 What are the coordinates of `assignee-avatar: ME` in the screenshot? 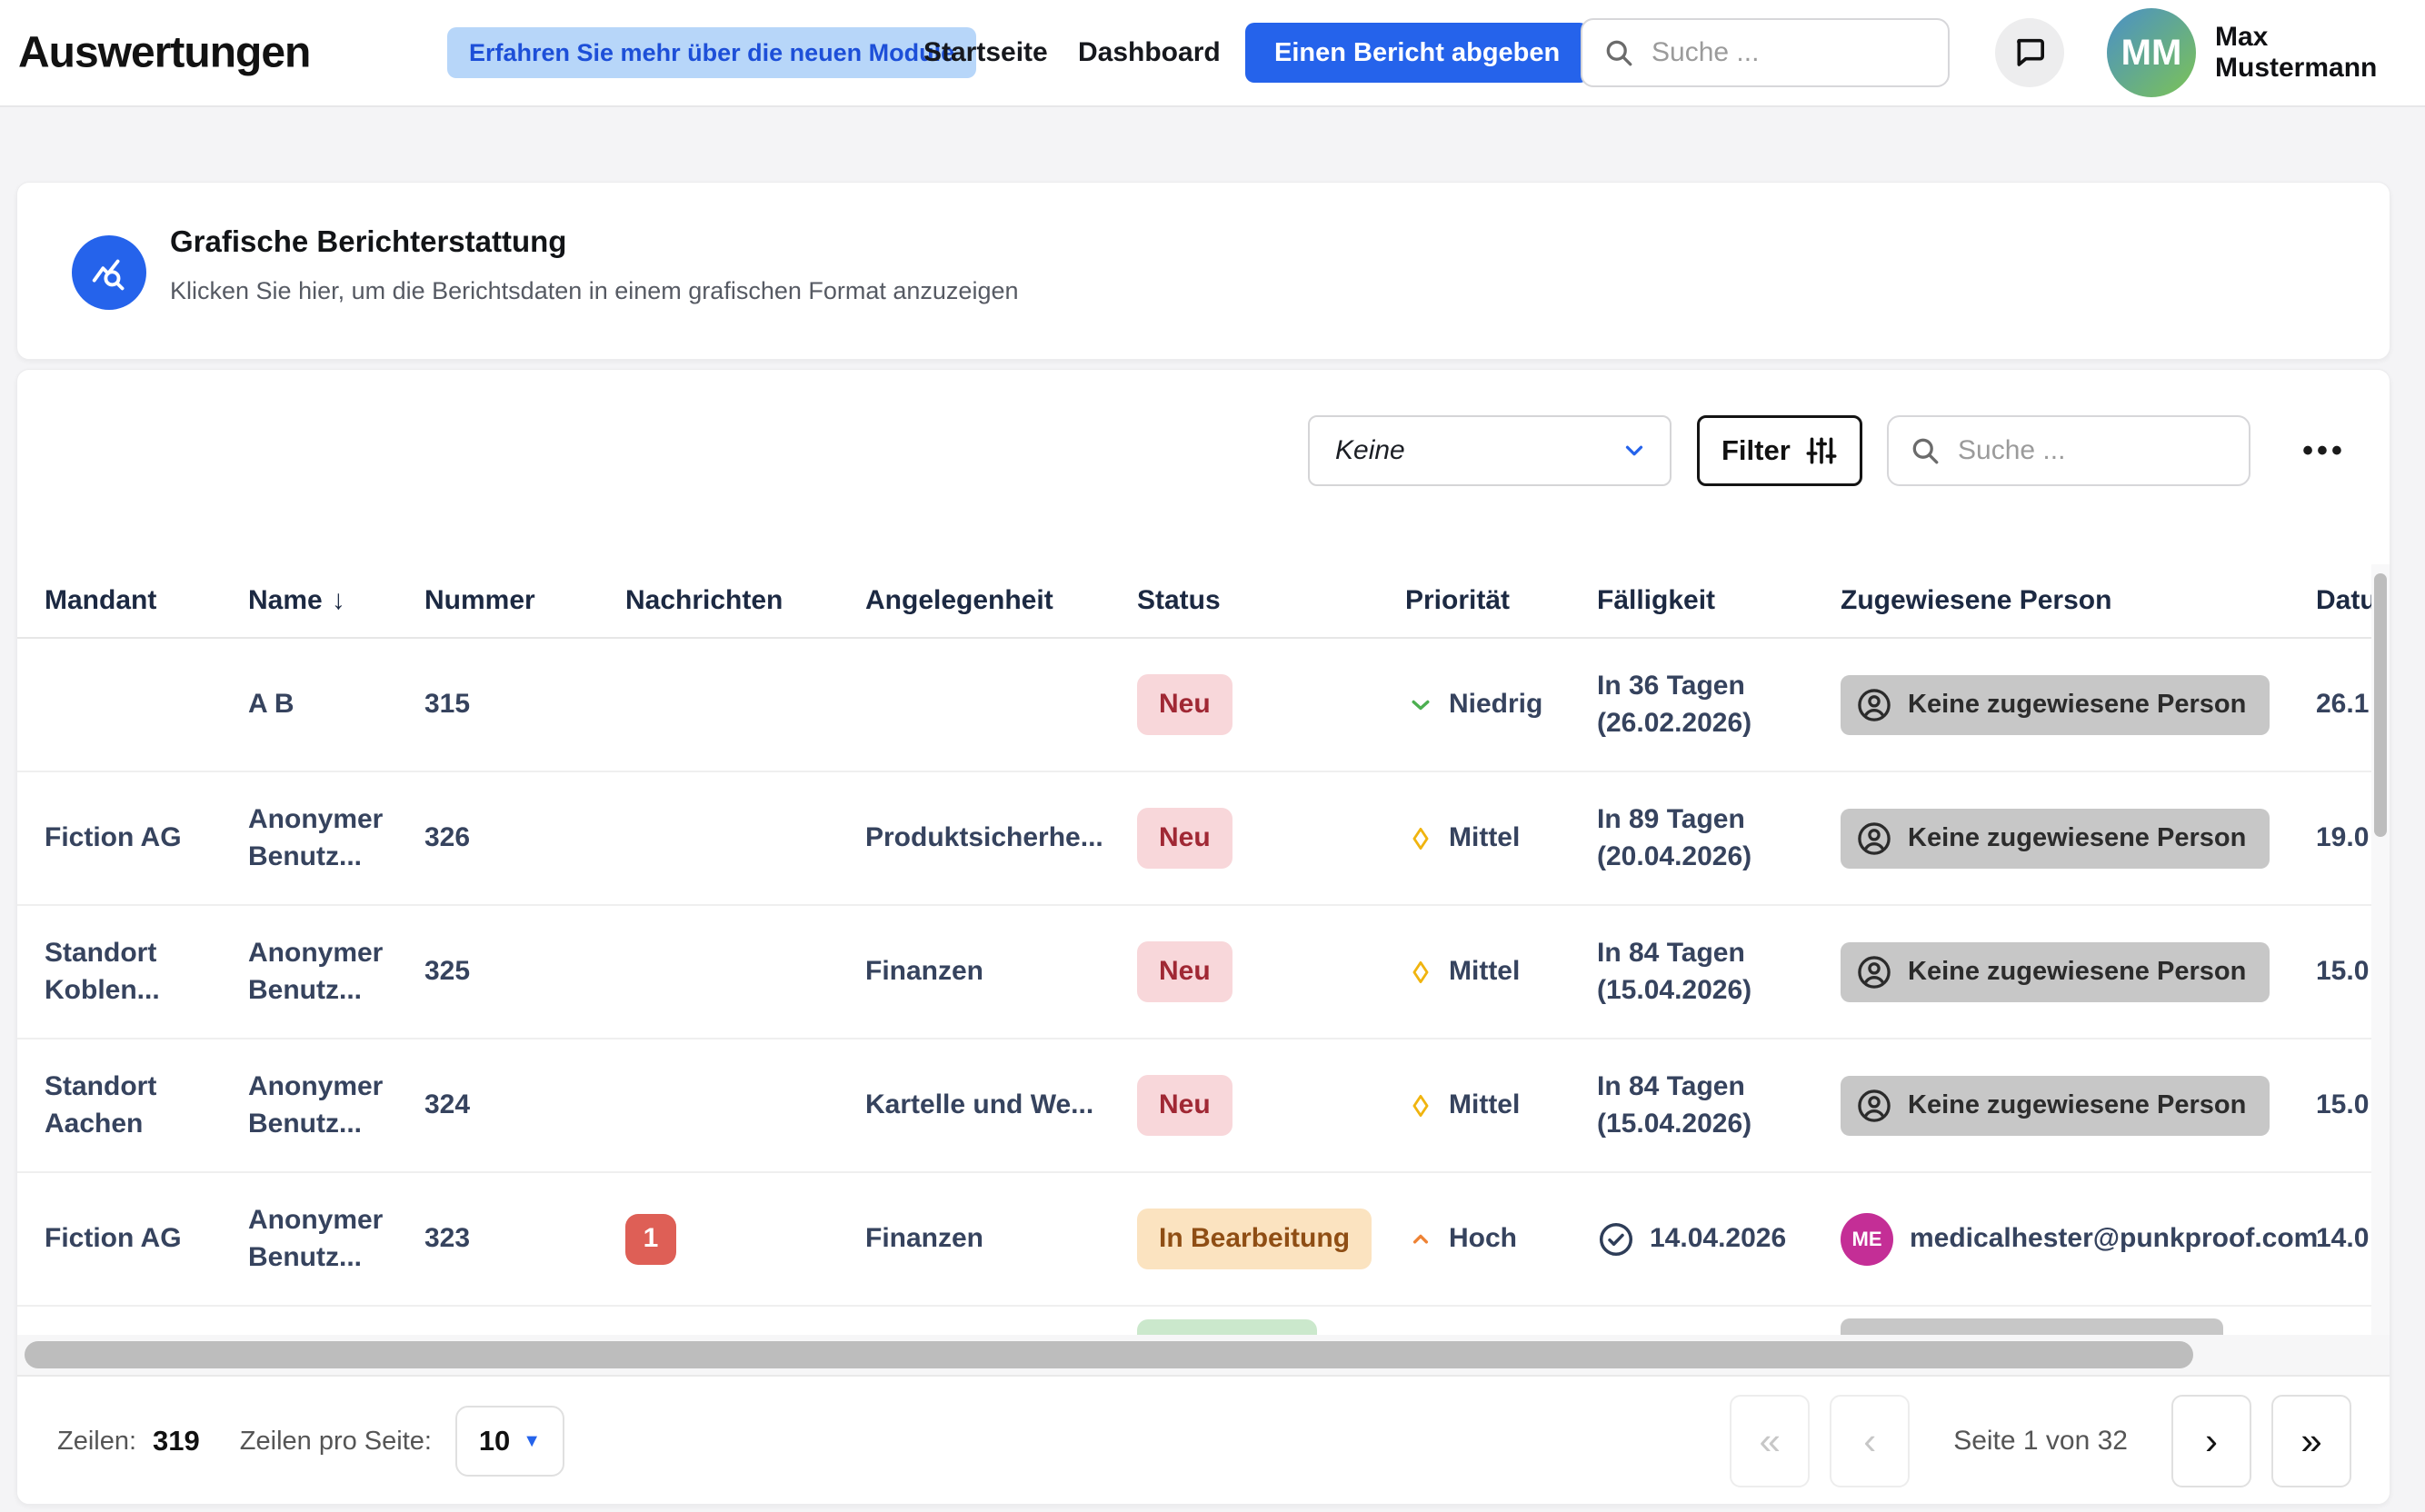 It's located at (1867, 1239).